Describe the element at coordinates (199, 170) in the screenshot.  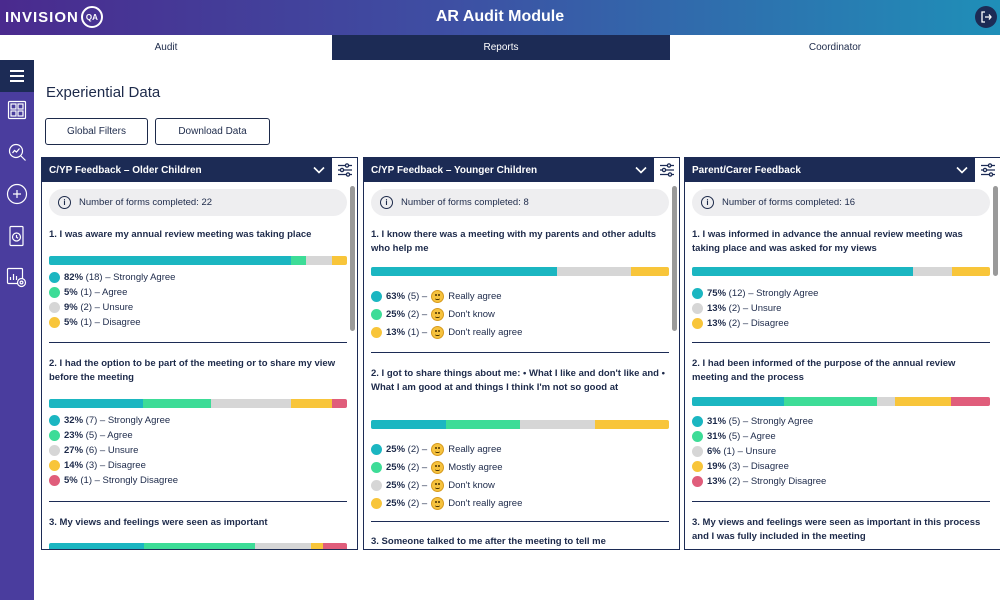
I see `panel-header: C/YP Feedback – Older Children` at that location.